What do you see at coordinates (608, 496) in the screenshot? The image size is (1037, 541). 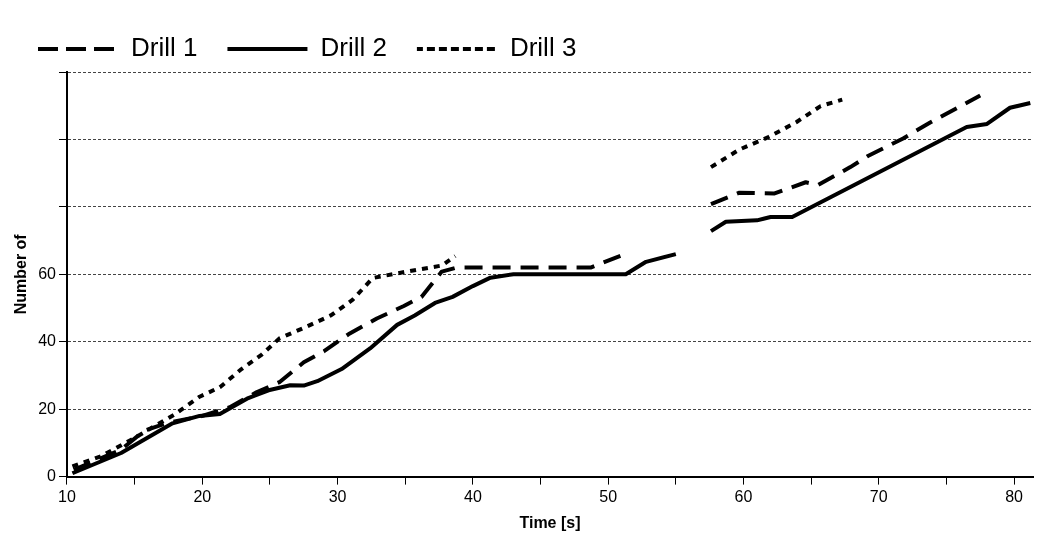 I see `x-tick-label: 50` at bounding box center [608, 496].